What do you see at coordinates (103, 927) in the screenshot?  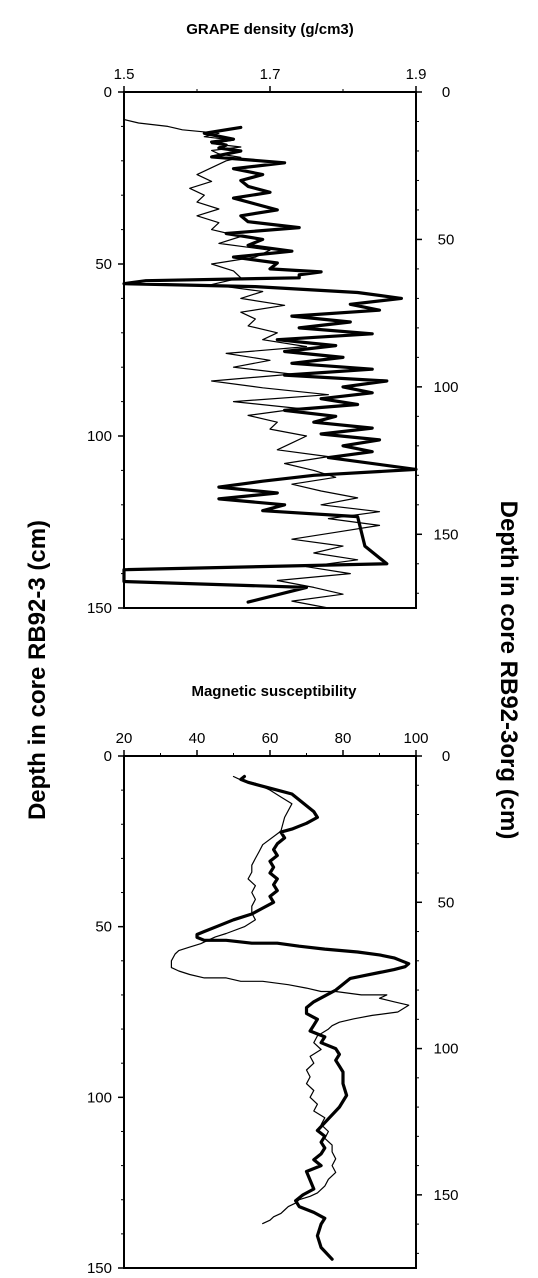 I see `magnetic-susceptibility-left-tick-label: 50` at bounding box center [103, 927].